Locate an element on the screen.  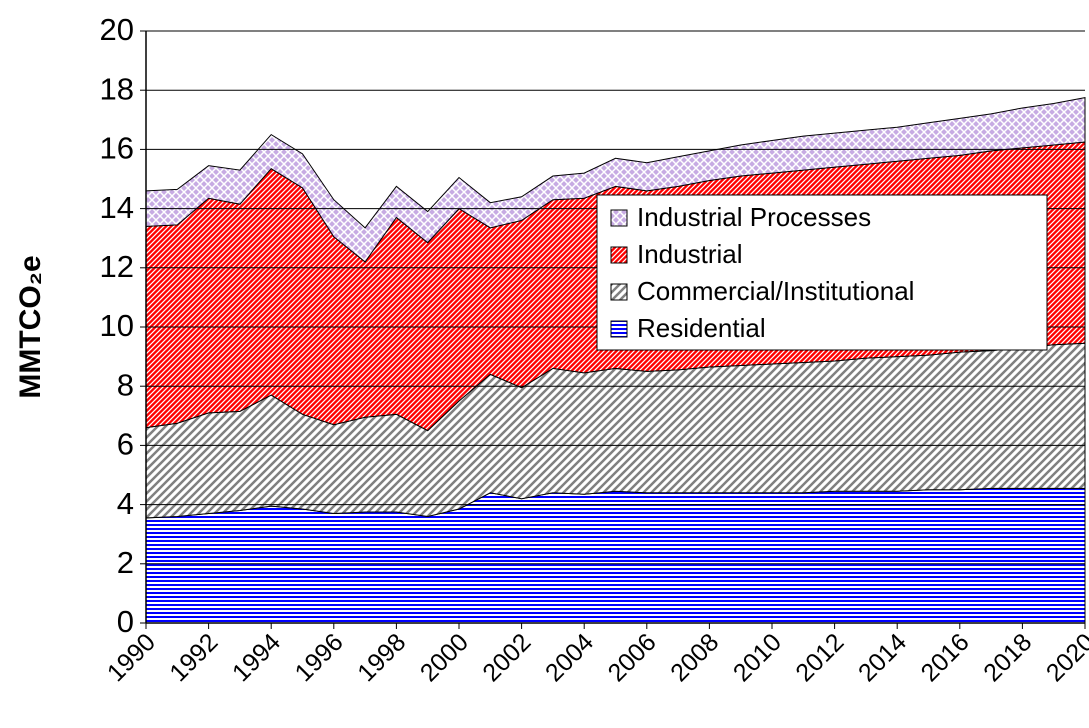
x-tick-label: 1990 is located at coordinates (131, 657).